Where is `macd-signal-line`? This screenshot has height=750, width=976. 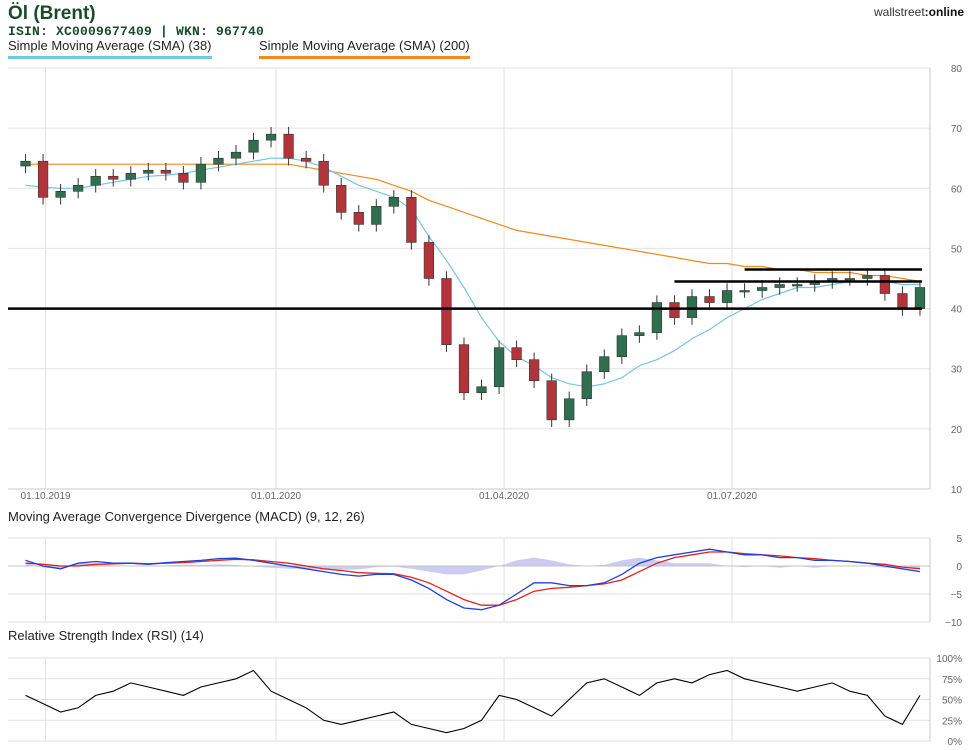
macd-signal-line is located at coordinates (473, 578).